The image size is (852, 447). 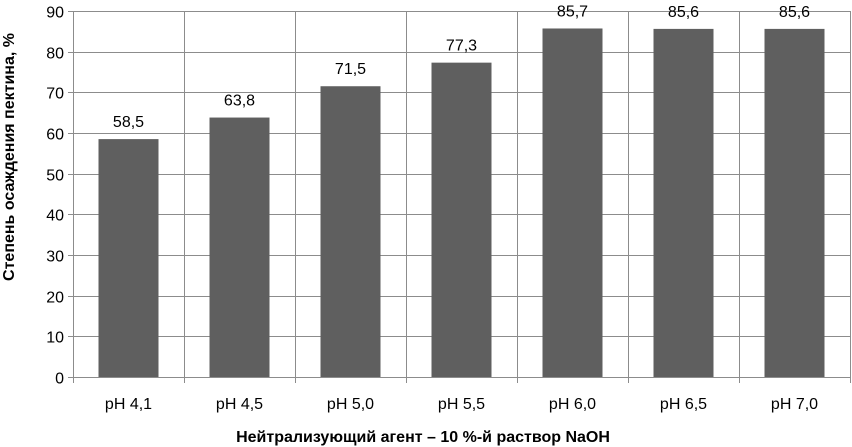 What do you see at coordinates (55, 196) in the screenshot?
I see `y-axis-ticks: 0 10 20 30 40 50 60 70 80 90` at bounding box center [55, 196].